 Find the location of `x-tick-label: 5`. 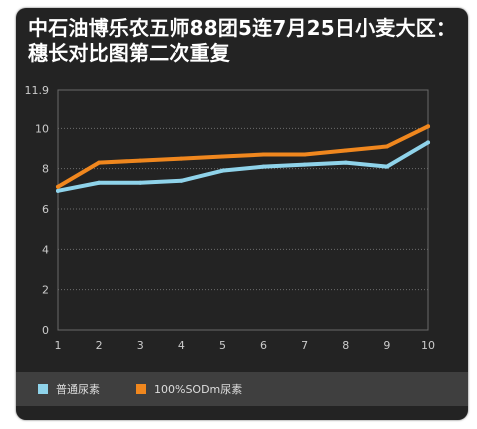

x-tick-label: 5 is located at coordinates (222, 345).